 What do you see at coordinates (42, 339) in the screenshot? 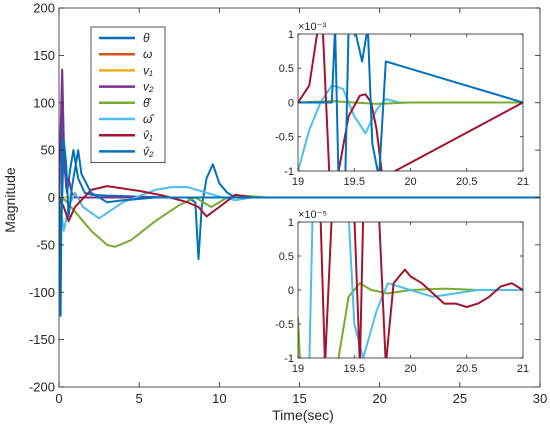
I see `y-tick-label: -150` at bounding box center [42, 339].